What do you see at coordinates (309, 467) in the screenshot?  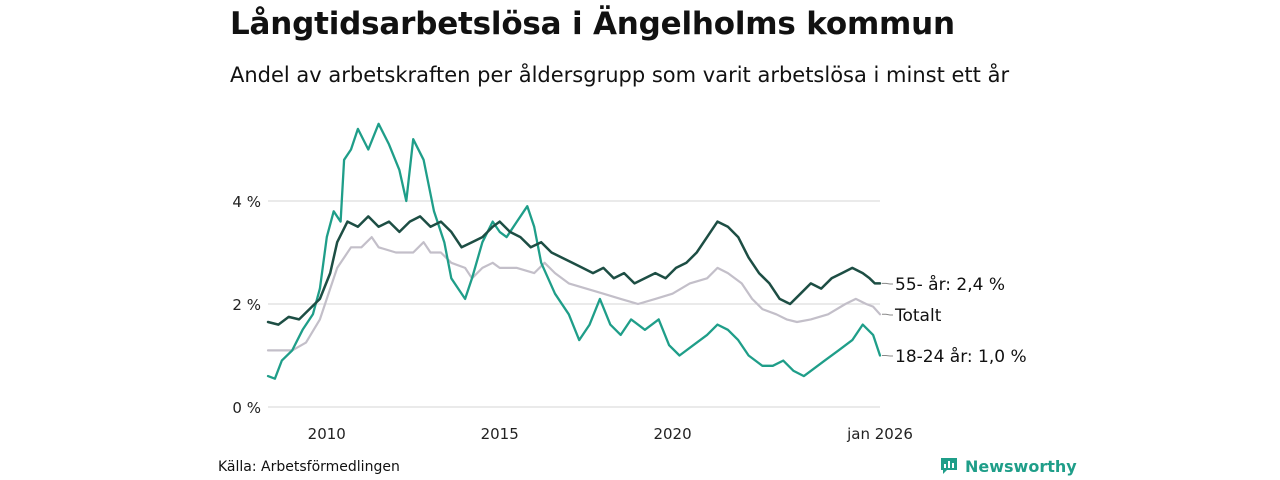 I see `source-note: Källa: Arbetsförmedlingen` at bounding box center [309, 467].